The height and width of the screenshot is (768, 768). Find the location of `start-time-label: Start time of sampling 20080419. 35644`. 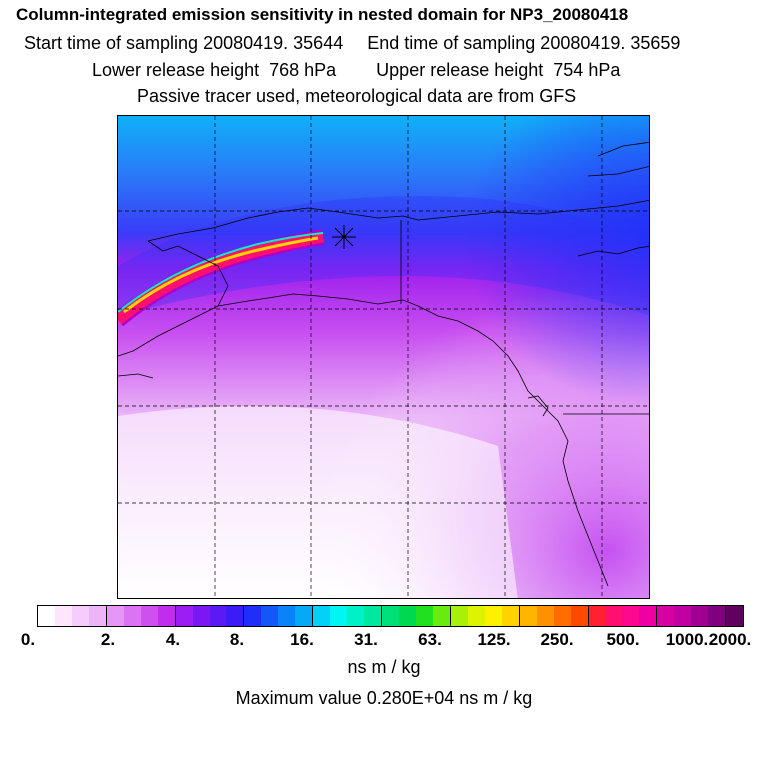

start-time-label: Start time of sampling 20080419. 35644 is located at coordinates (184, 43).